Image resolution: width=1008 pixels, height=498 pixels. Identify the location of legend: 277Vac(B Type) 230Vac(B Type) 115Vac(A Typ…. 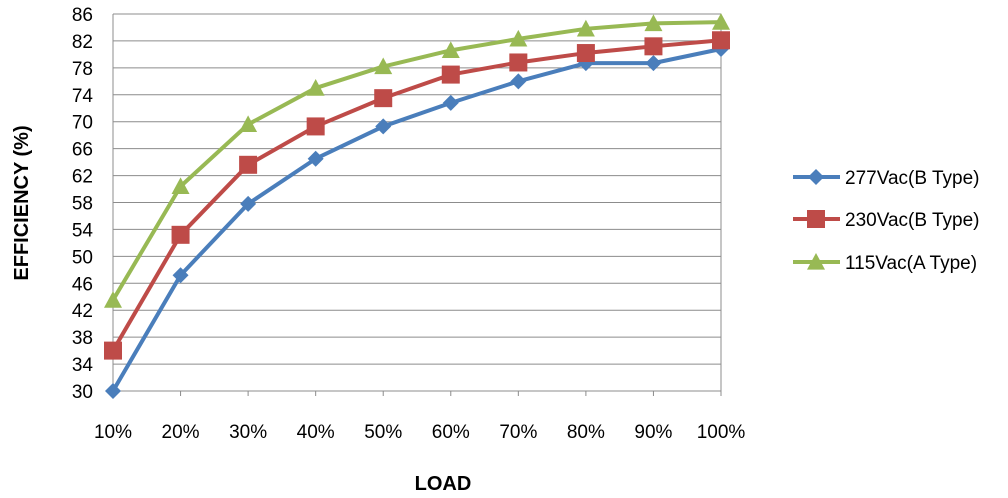
(886, 221).